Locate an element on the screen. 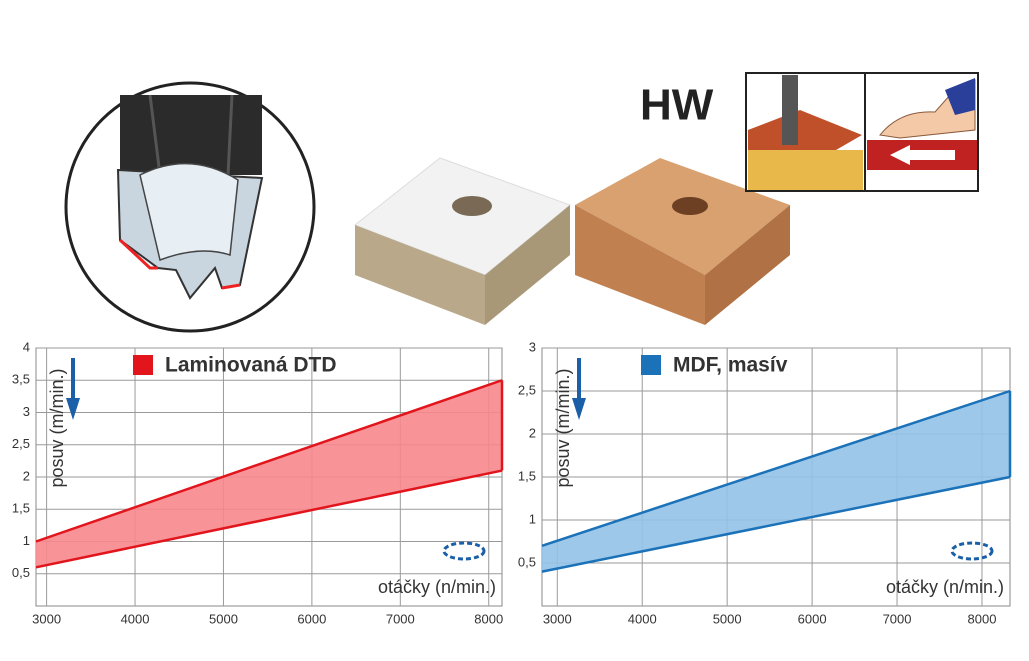 This screenshot has width=1029, height=661. hw-badge: HW is located at coordinates (677, 105).